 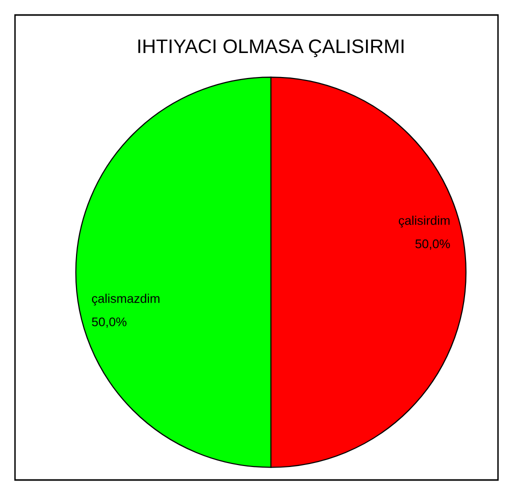 I want to click on chart-title: IHTIYACI OLMASA ÇALISIRMI, so click(x=271, y=48).